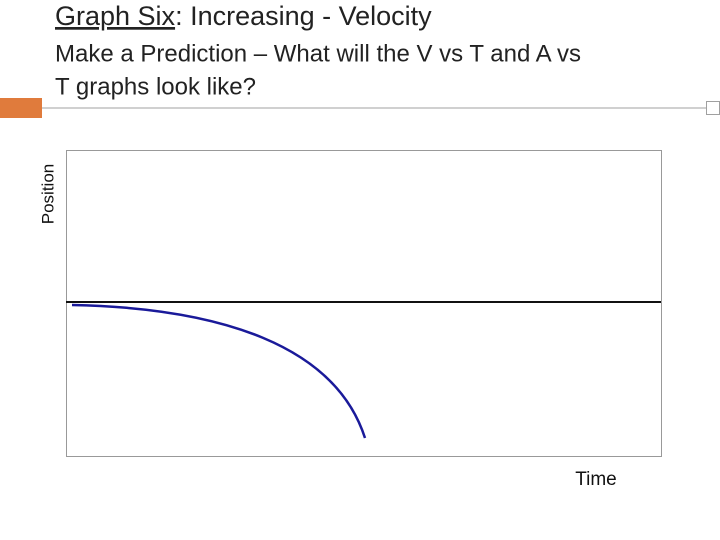 Image resolution: width=720 pixels, height=540 pixels. I want to click on title-link: Graph Six, so click(115, 16).